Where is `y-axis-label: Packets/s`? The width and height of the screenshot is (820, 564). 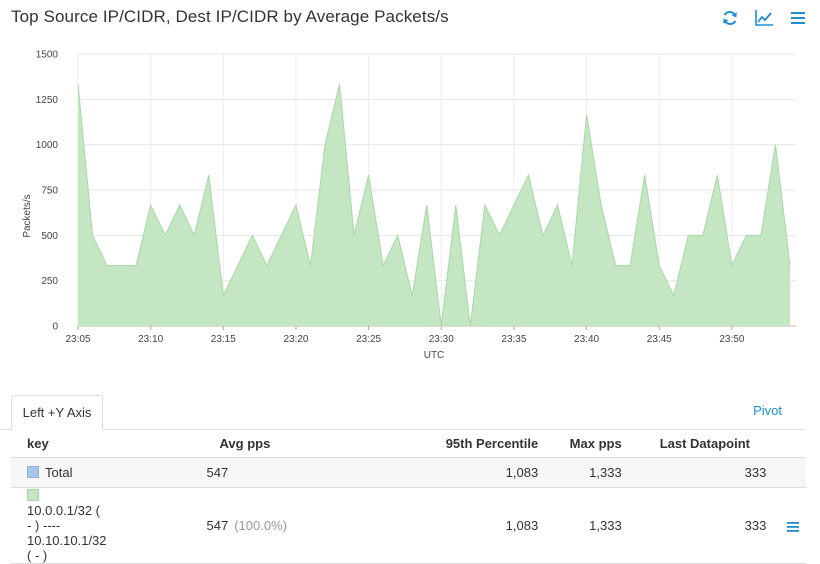
y-axis-label: Packets/s is located at coordinates (27, 215).